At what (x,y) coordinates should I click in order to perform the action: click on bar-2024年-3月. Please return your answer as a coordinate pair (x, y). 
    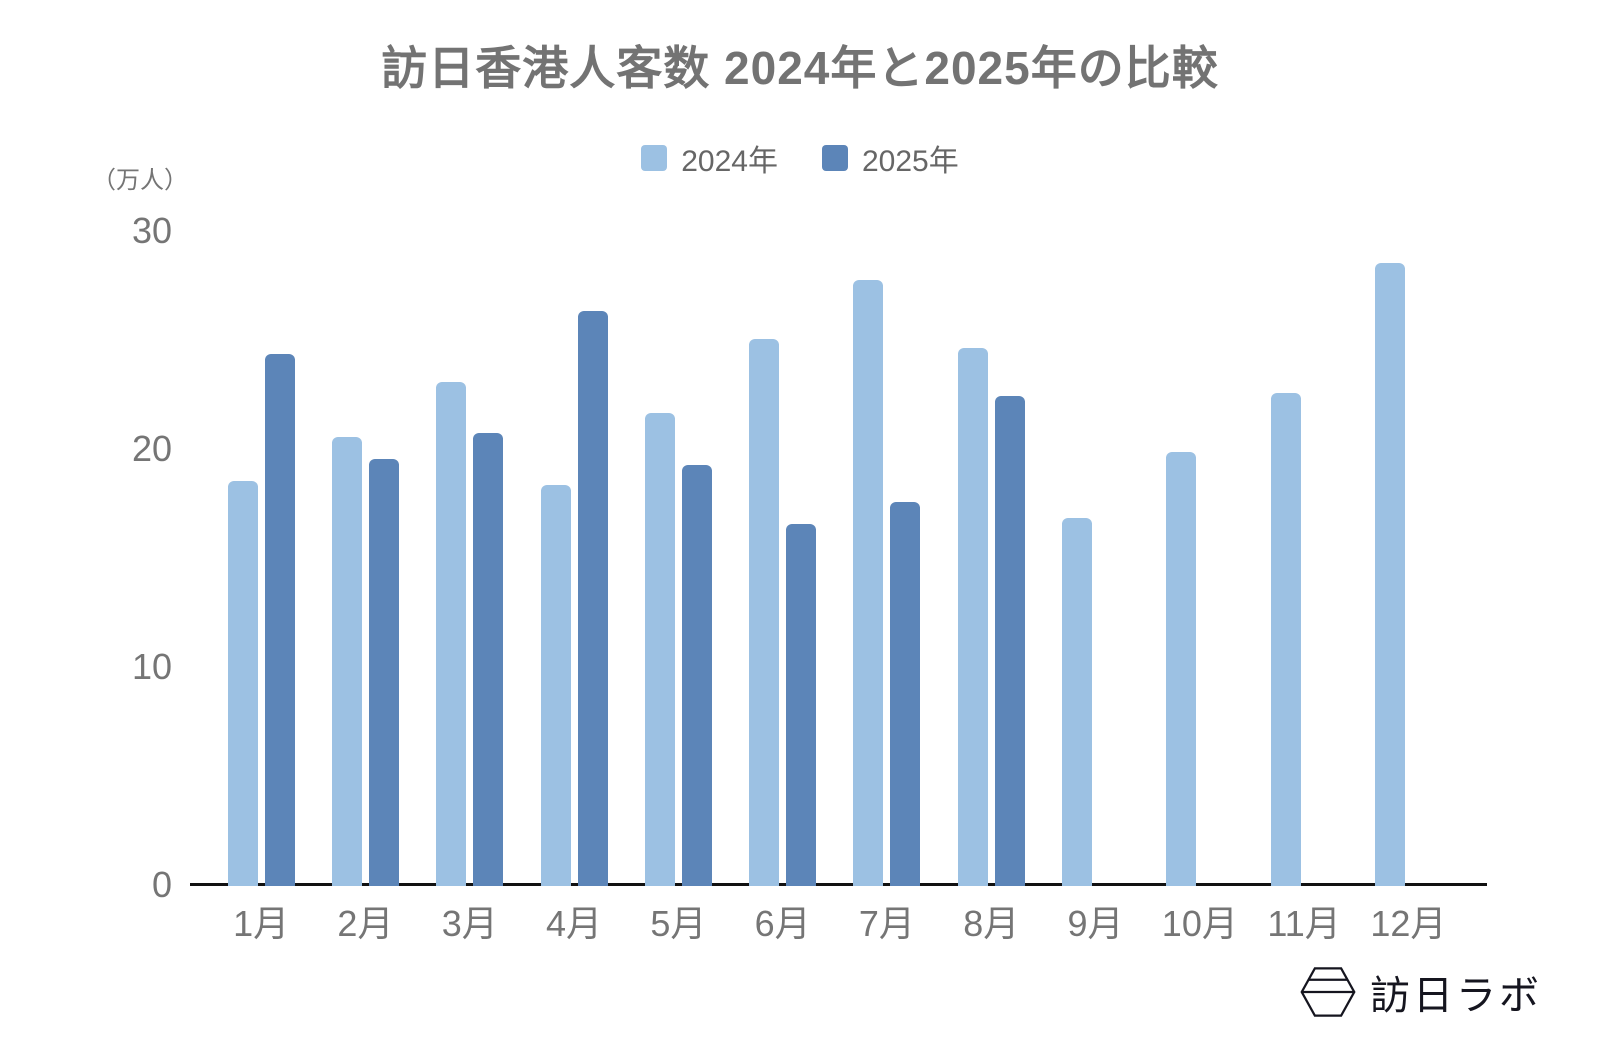
    Looking at the image, I should click on (451, 634).